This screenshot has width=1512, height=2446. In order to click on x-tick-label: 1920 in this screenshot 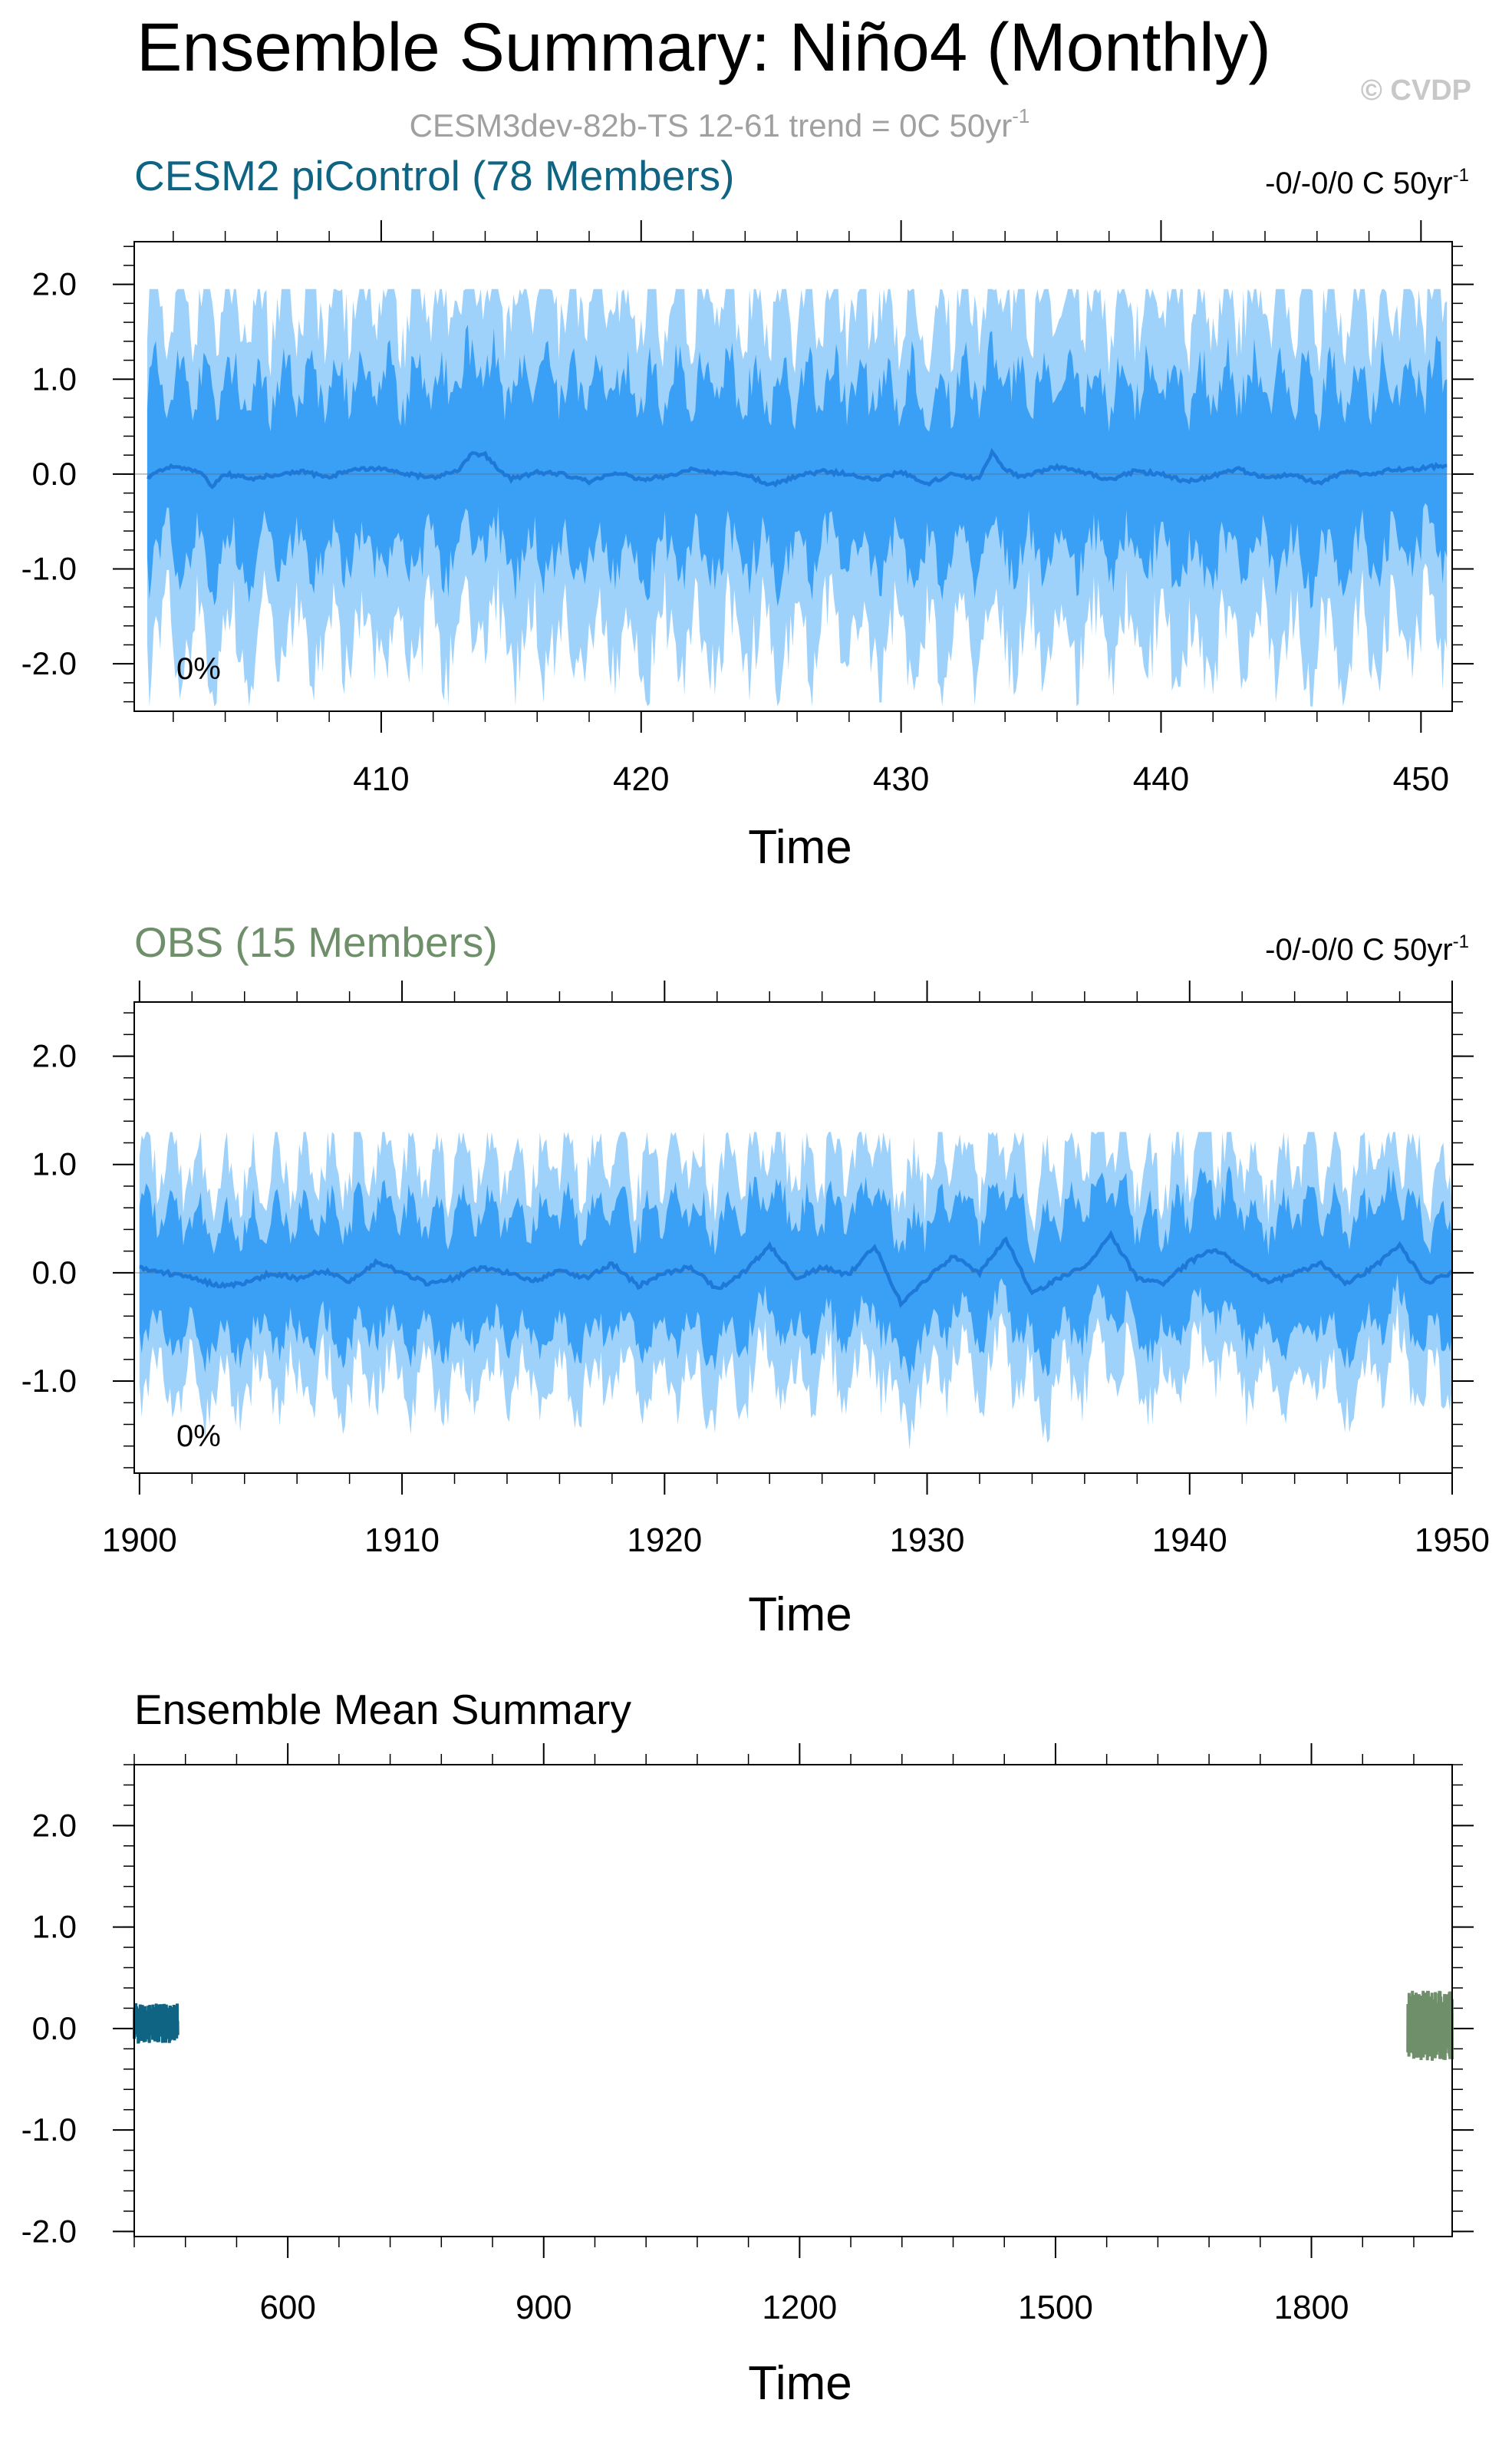, I will do `click(664, 1540)`.